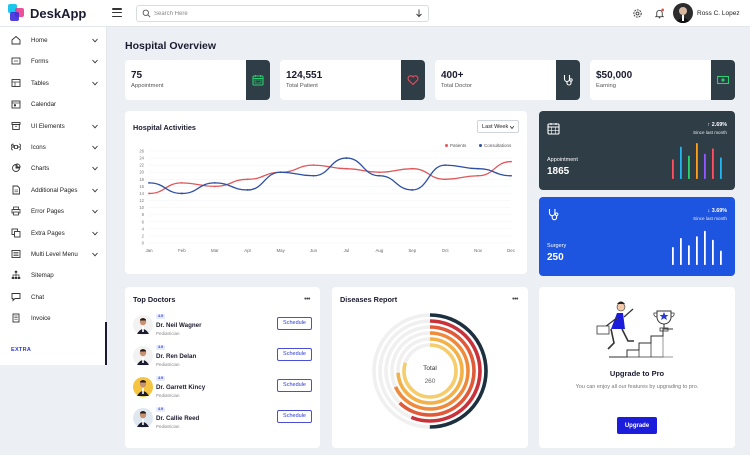 This screenshot has height=455, width=750. Describe the element at coordinates (53, 233) in the screenshot. I see `sidebar-item-extra-pages: Extra Pages` at that location.